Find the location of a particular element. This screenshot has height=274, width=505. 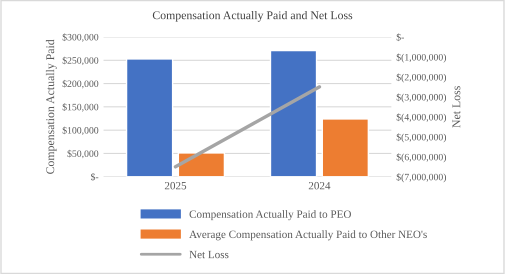

legend-label: Average Compensation Actually Paid to Other NEO's is located at coordinates (308, 235).